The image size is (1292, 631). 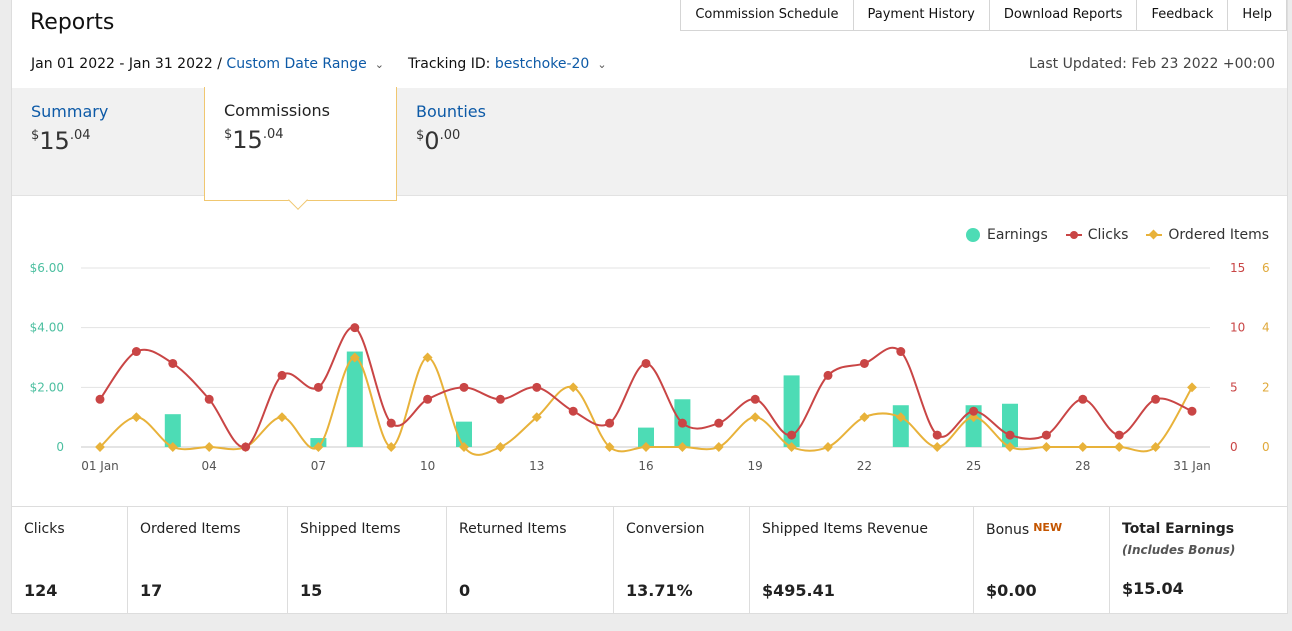 What do you see at coordinates (1192, 466) in the screenshot?
I see `x-tick-label: 31 Jan` at bounding box center [1192, 466].